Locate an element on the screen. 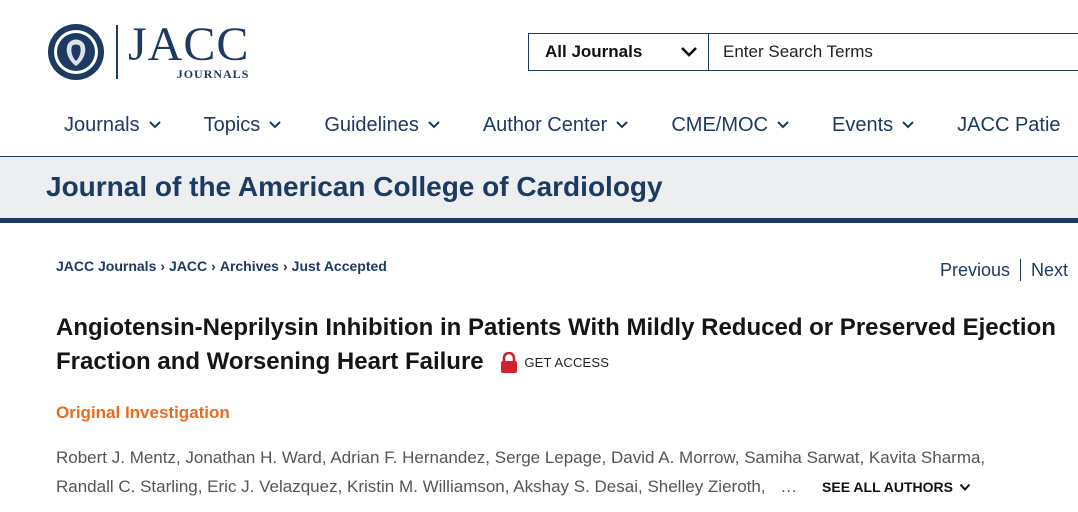  logo-divider is located at coordinates (117, 52).